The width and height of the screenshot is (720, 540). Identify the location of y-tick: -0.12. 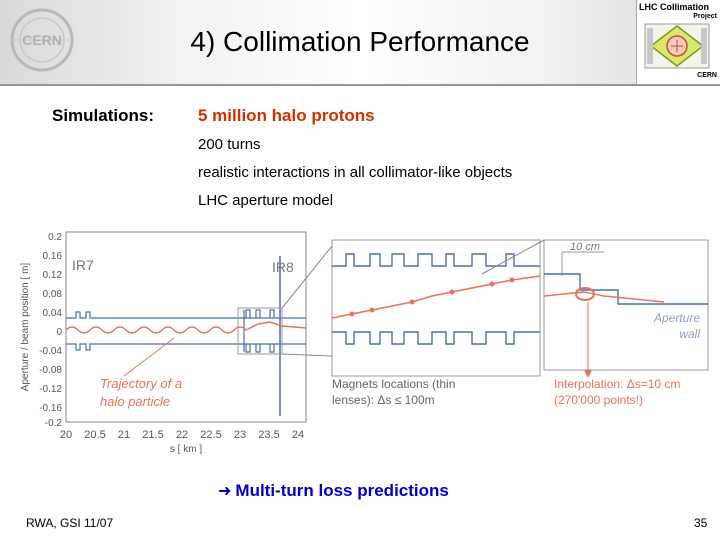
(50, 389).